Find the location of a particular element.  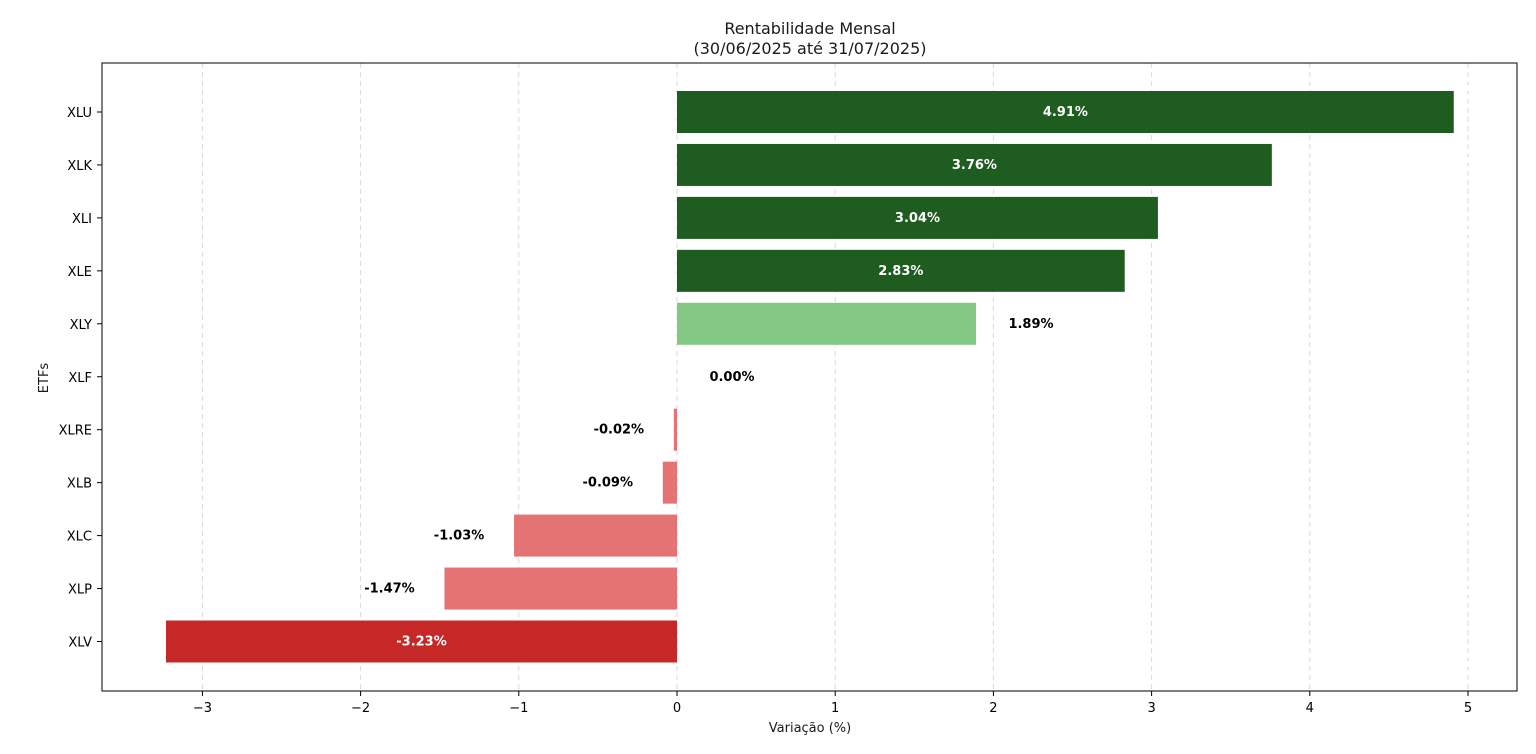

data-label: 2.83% is located at coordinates (900, 271).